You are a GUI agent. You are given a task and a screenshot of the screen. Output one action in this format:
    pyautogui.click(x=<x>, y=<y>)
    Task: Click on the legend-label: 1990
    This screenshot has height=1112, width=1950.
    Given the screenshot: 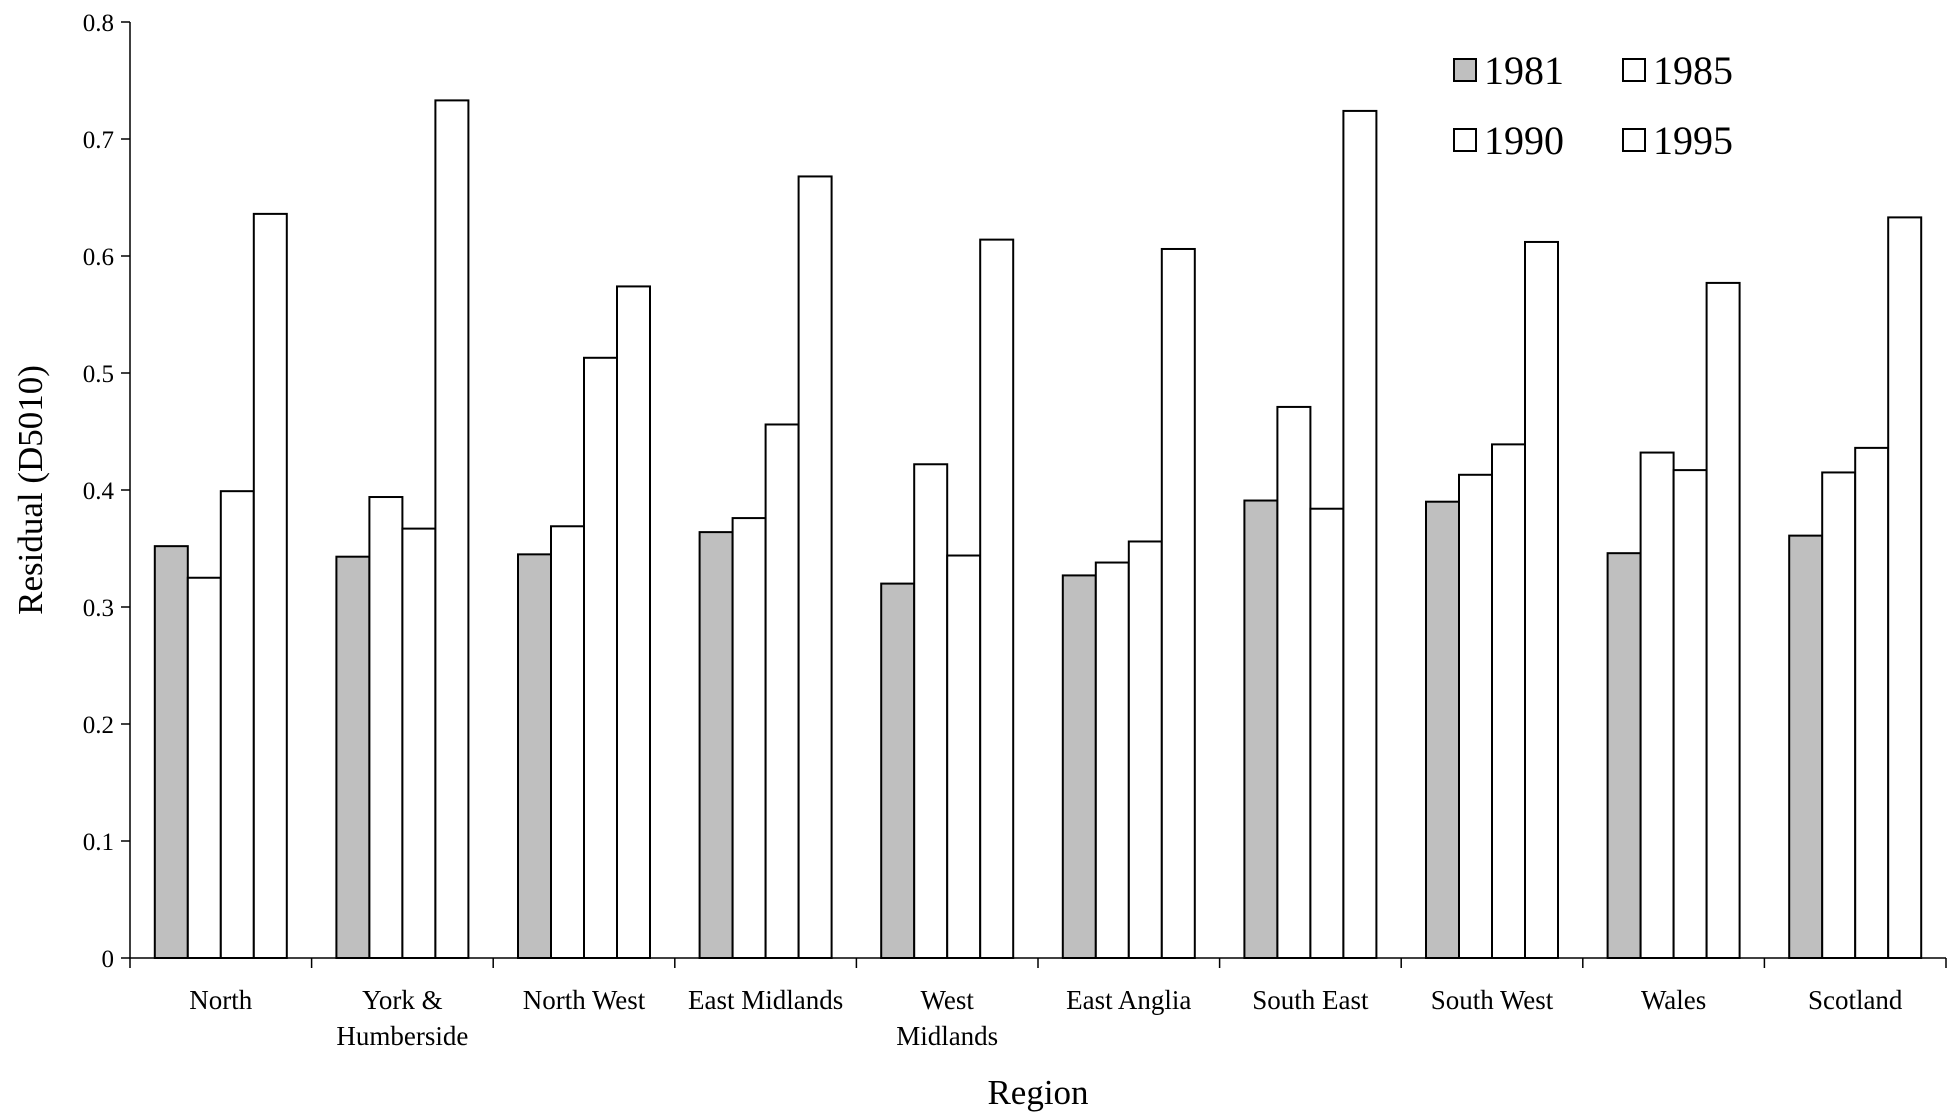 What is the action you would take?
    pyautogui.click(x=1524, y=140)
    